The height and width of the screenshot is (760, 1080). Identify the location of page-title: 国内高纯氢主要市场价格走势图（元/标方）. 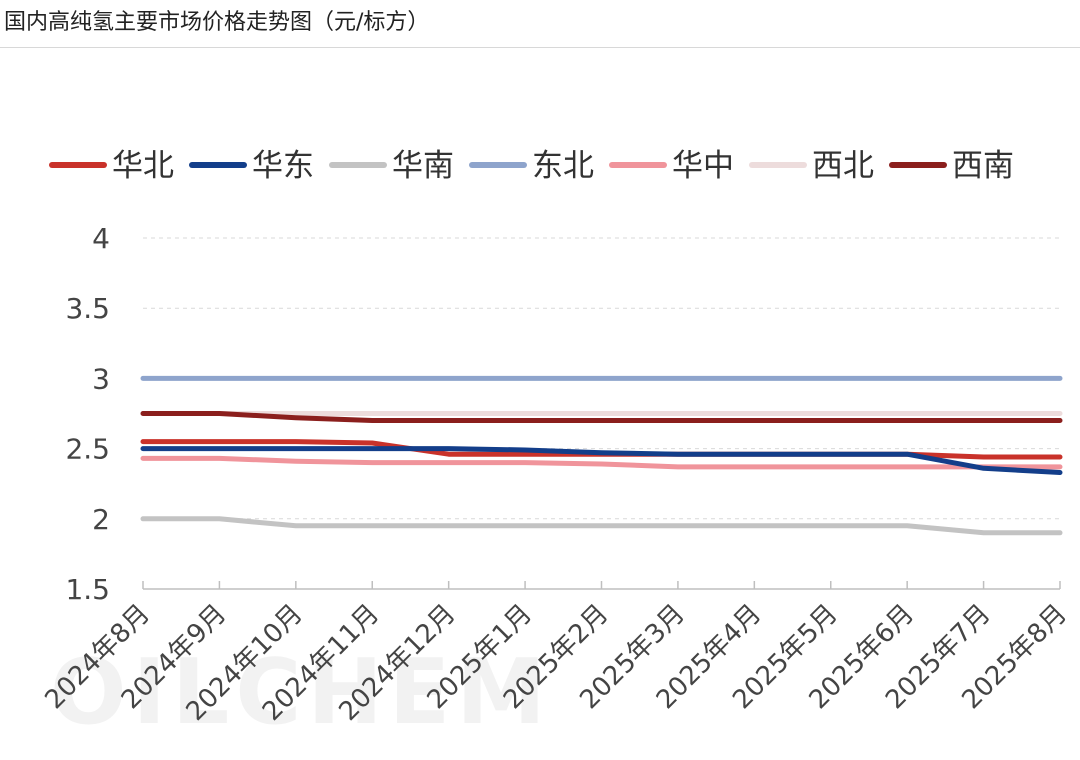
(217, 22).